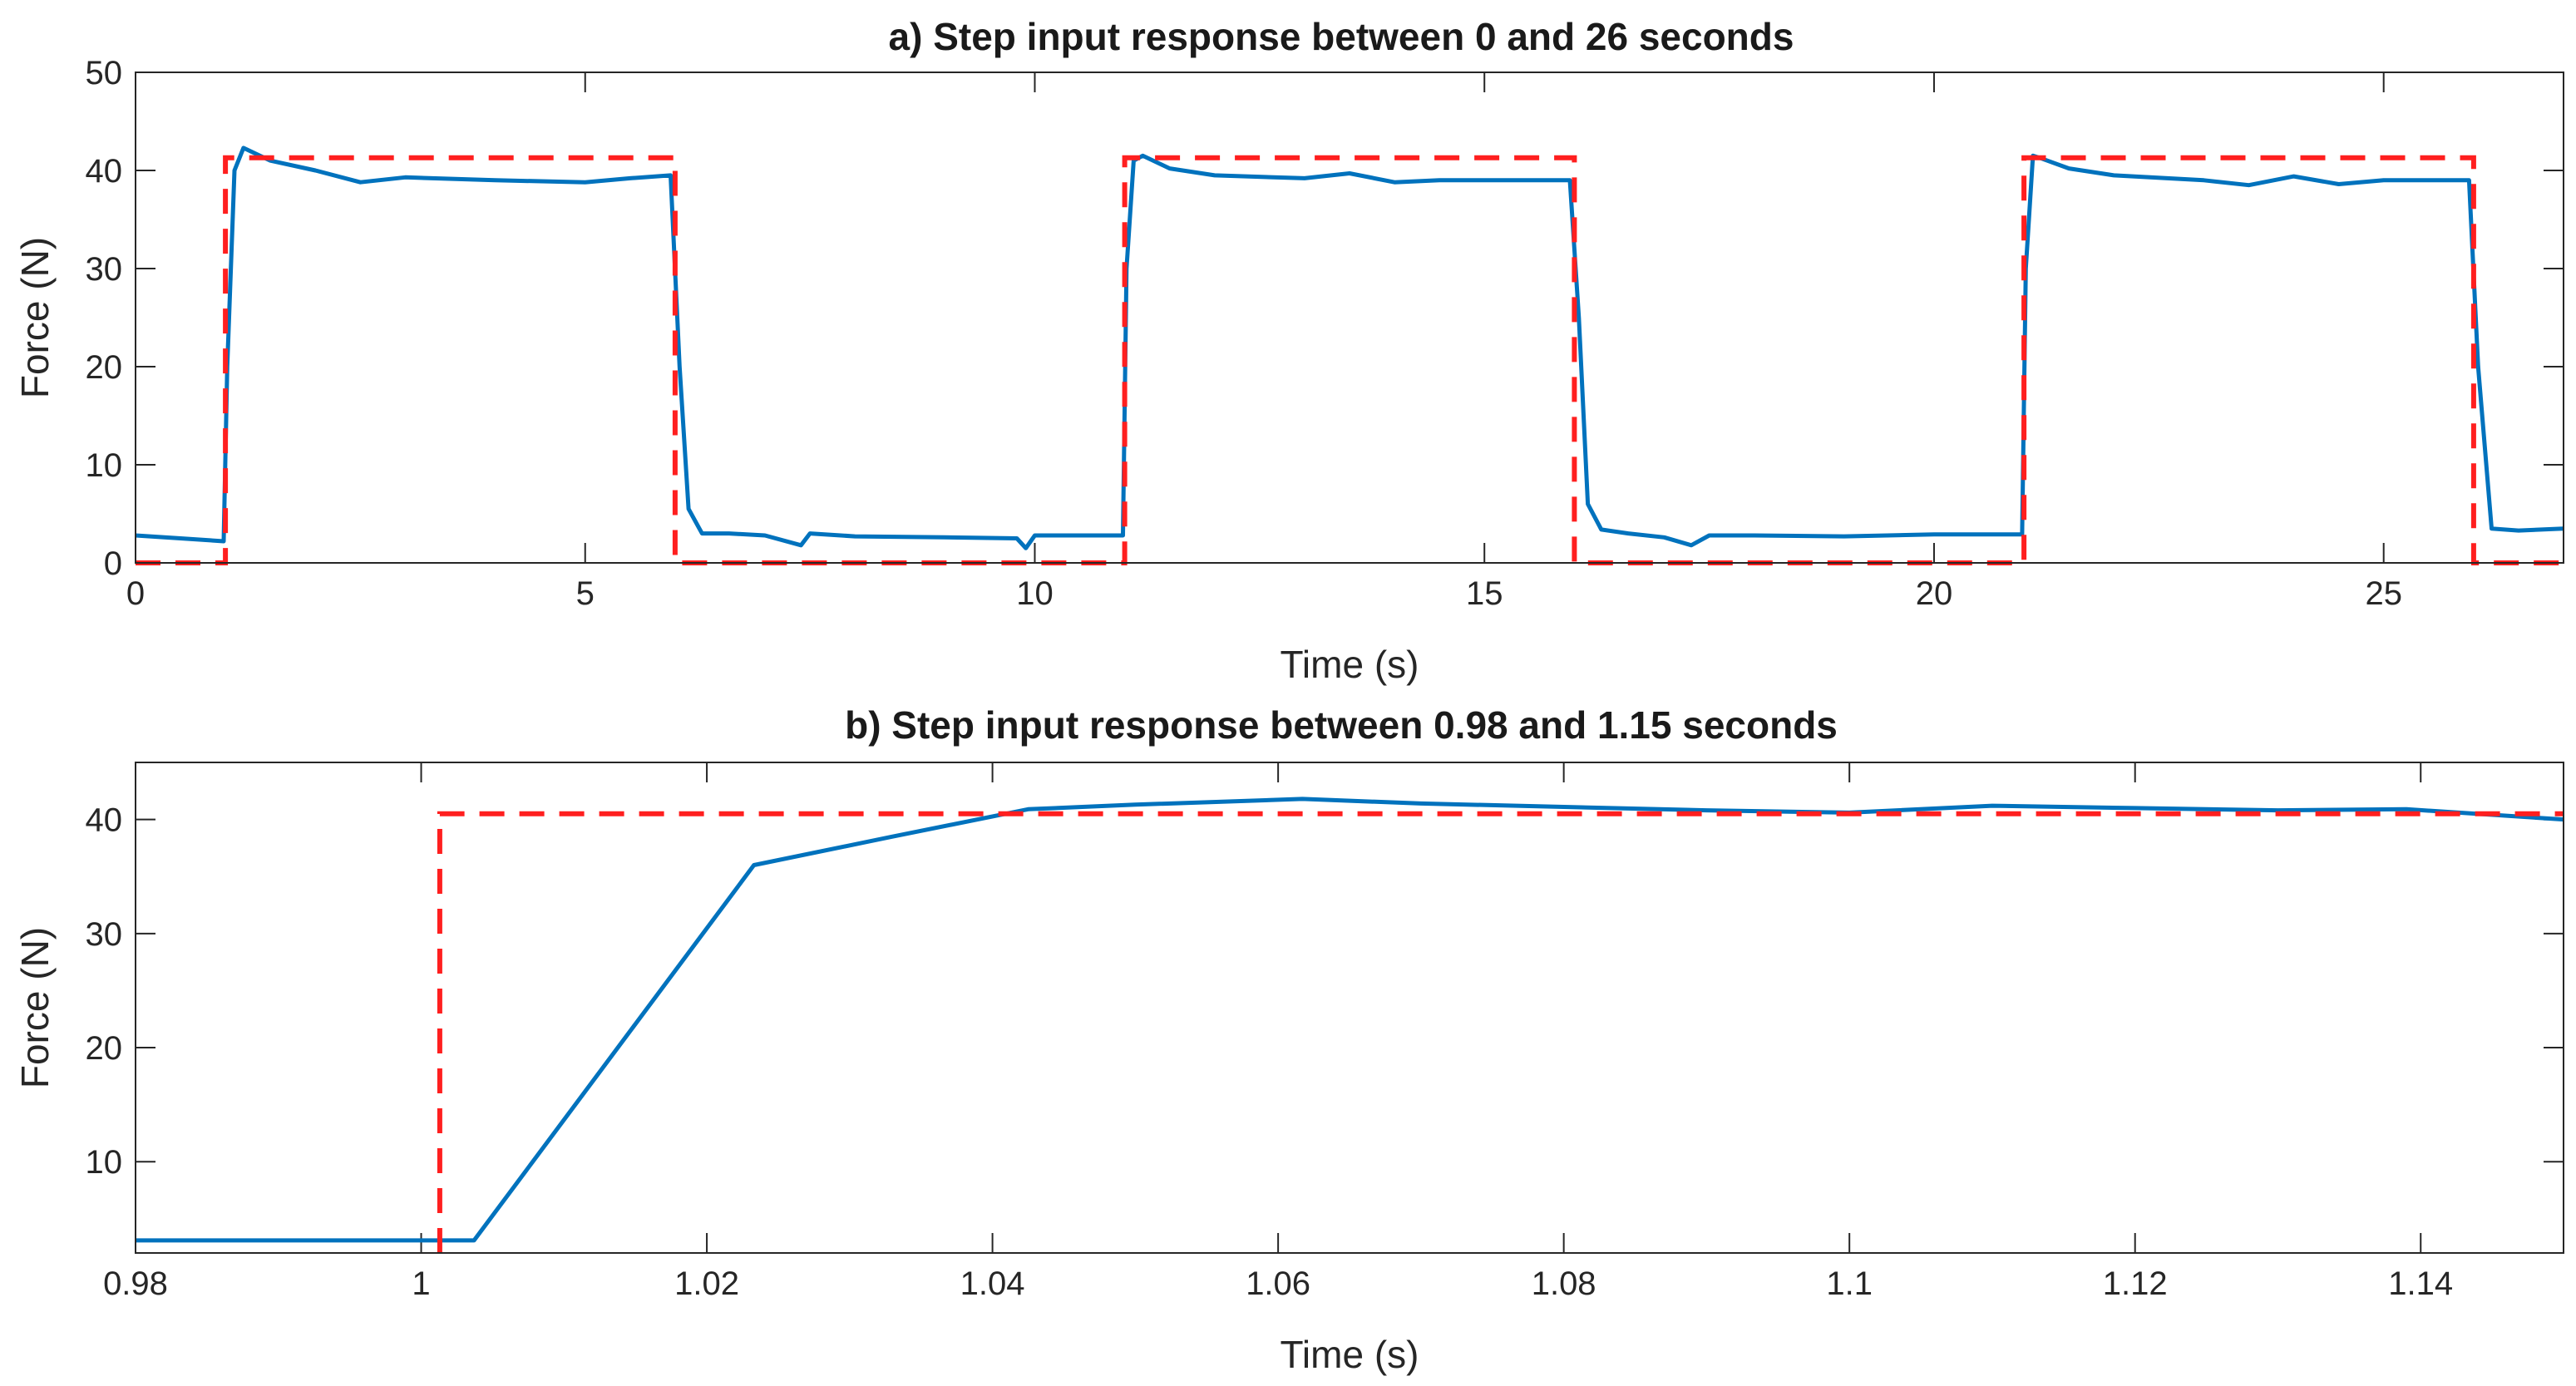 The image size is (2576, 1386). Describe the element at coordinates (104, 73) in the screenshot. I see `y-tick-label: 50` at that location.